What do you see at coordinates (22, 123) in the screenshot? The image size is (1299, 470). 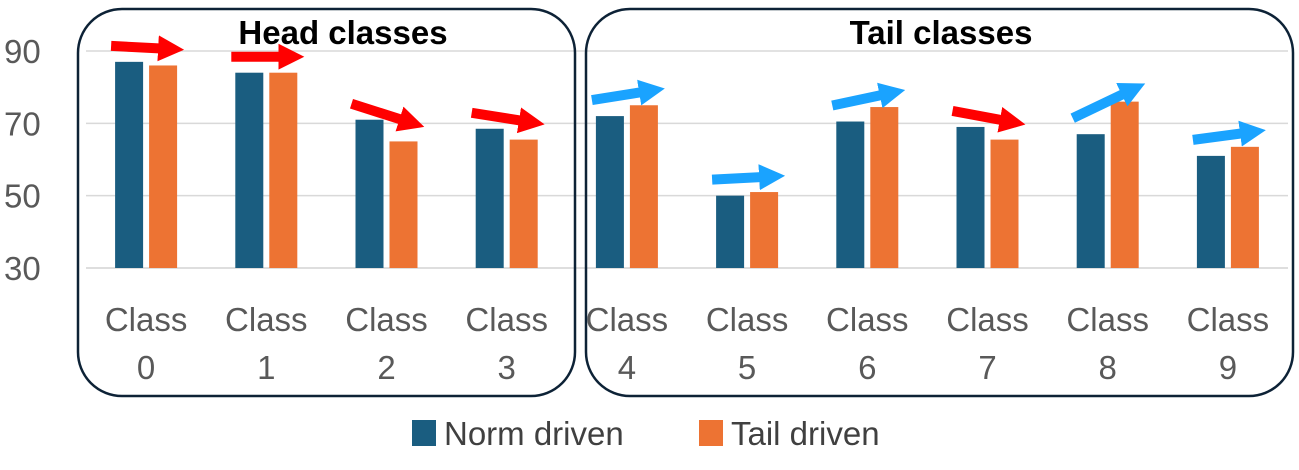 I see `y-tick-label: 70` at bounding box center [22, 123].